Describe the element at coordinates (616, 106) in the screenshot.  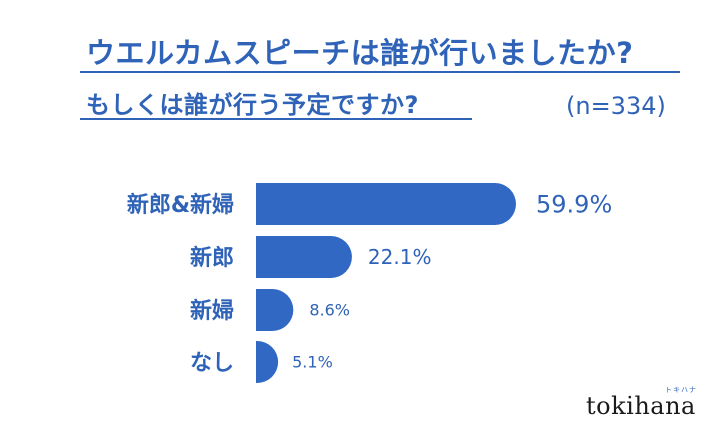
I see `sample-size-label: (n=334)` at that location.